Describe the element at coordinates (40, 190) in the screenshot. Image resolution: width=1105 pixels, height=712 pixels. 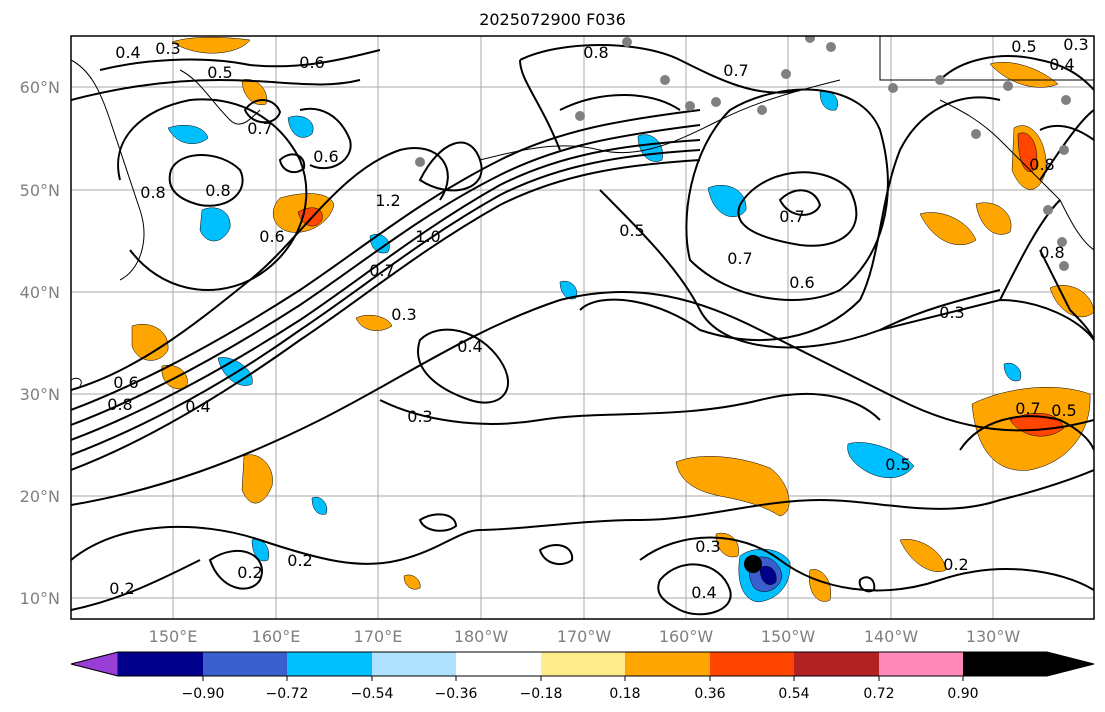
I see `lat-tick-label: 50°N` at that location.